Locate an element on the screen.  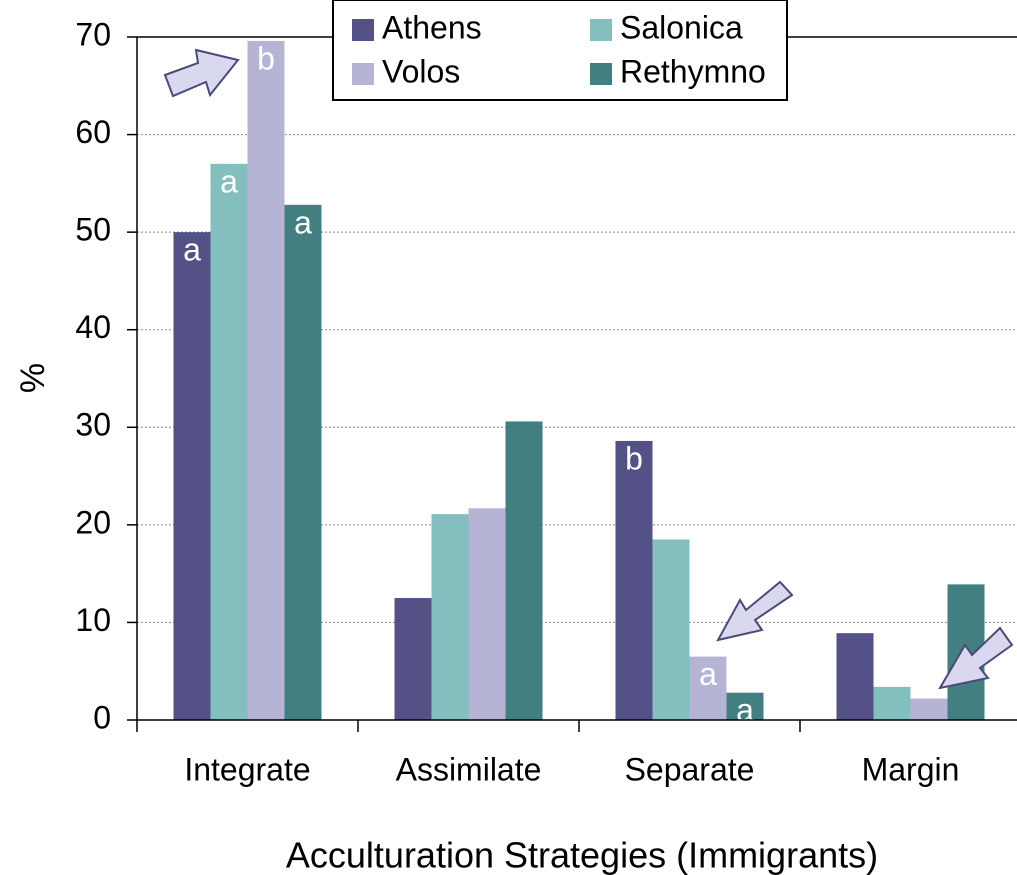
legend-label: Athens is located at coordinates (432, 27).